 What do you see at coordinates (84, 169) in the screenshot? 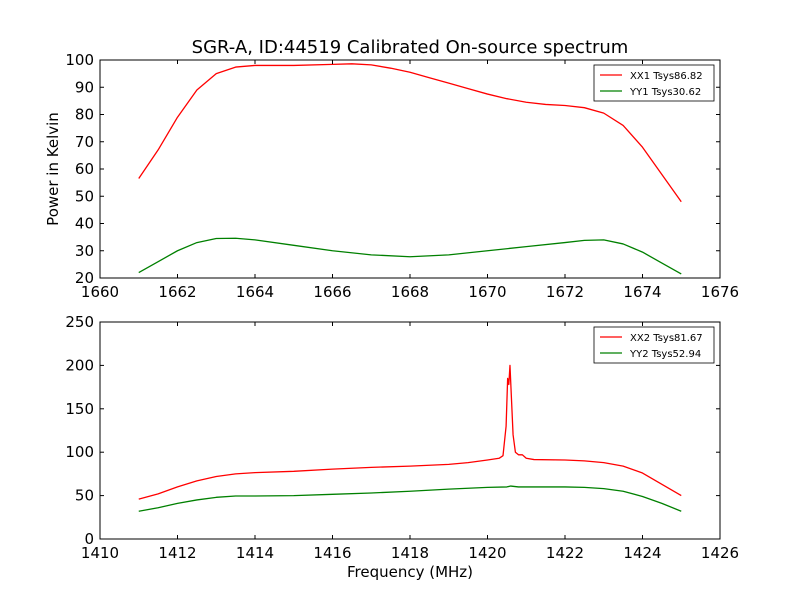
I see `y-tick-label: 60` at bounding box center [84, 169].